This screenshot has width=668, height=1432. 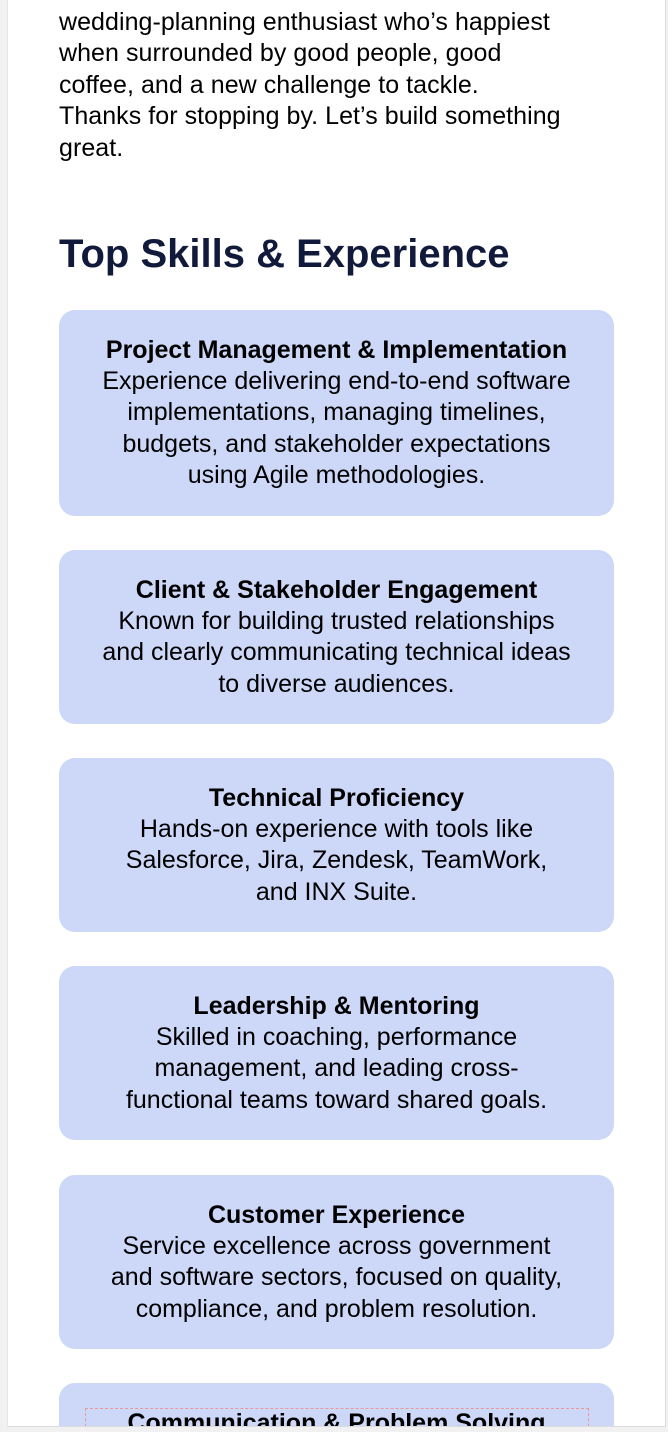 I want to click on skill-card-title: Client & Stakeholder Engagement, so click(x=336, y=590).